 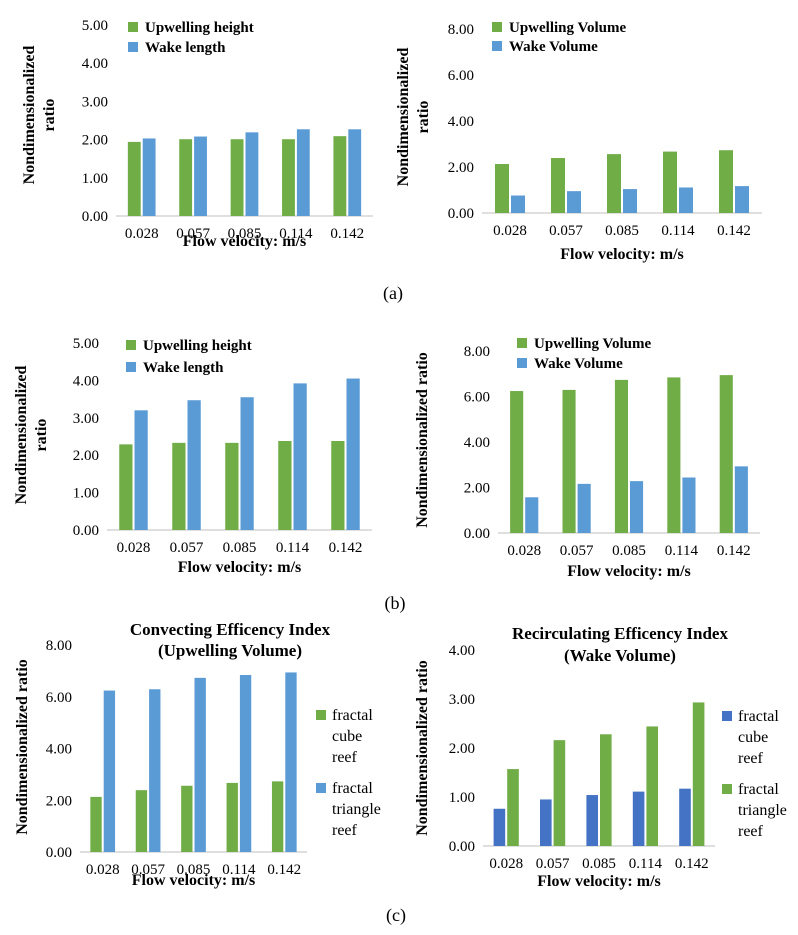 What do you see at coordinates (230, 629) in the screenshot?
I see `chart-title: Convecting Efficency Index` at bounding box center [230, 629].